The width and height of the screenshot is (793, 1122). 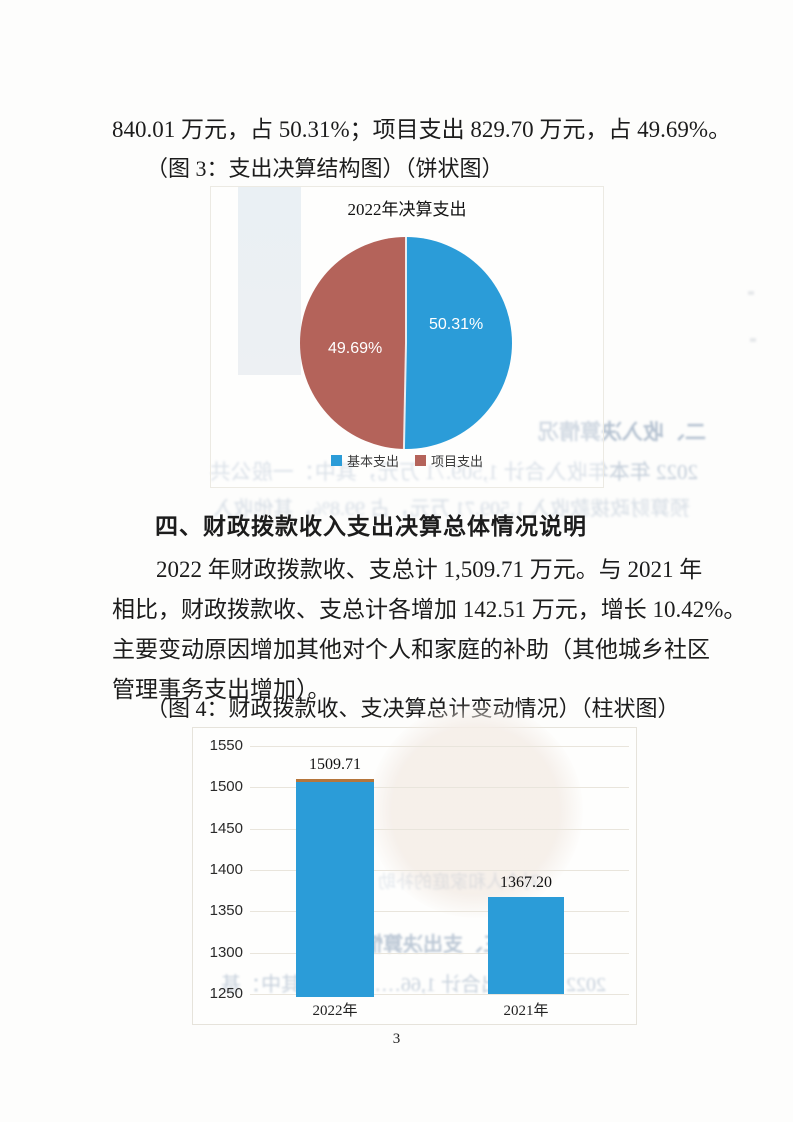 I want to click on paragraph-line: 管理事务支出增加）。, so click(x=221, y=689).